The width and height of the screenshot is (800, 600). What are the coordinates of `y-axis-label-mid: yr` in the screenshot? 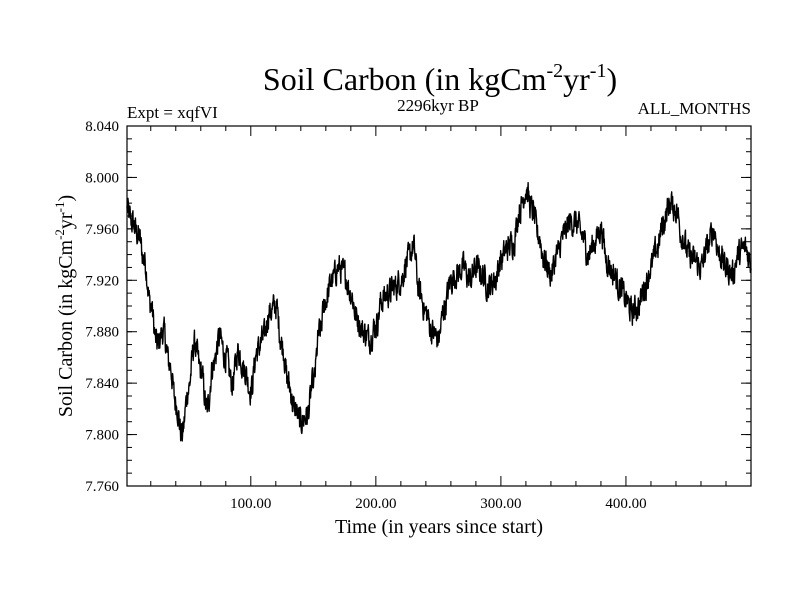 It's located at (66, 220).